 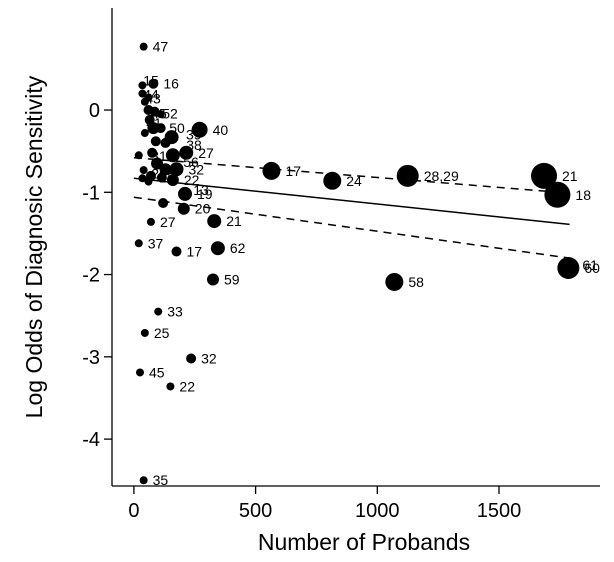 I want to click on x-tick-label: 500, so click(x=255, y=511).